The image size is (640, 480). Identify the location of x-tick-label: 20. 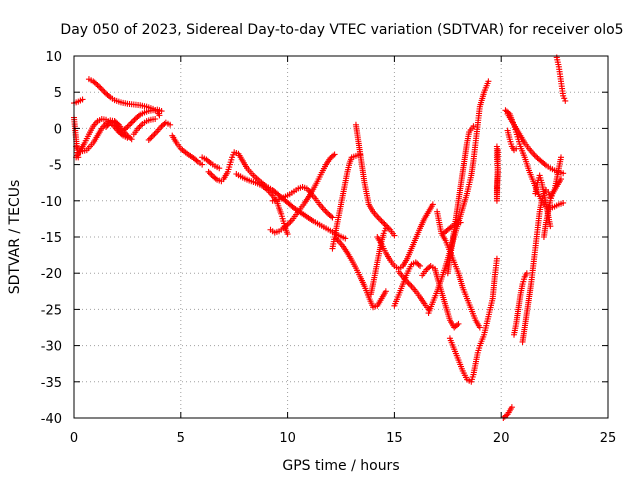
(501, 438).